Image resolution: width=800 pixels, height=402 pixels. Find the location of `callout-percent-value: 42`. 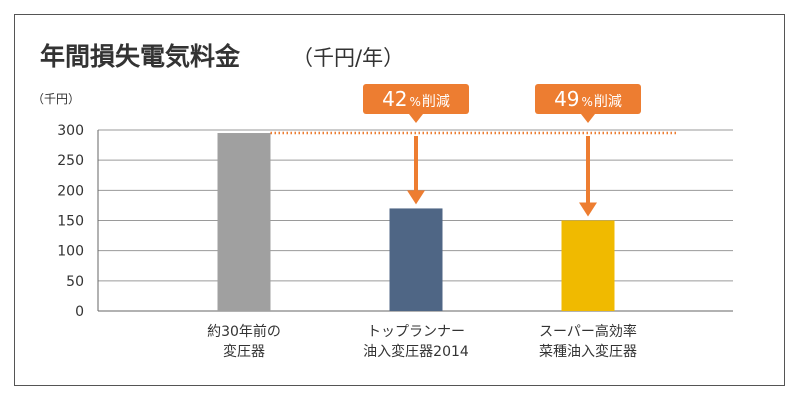

callout-percent-value: 42 is located at coordinates (394, 99).